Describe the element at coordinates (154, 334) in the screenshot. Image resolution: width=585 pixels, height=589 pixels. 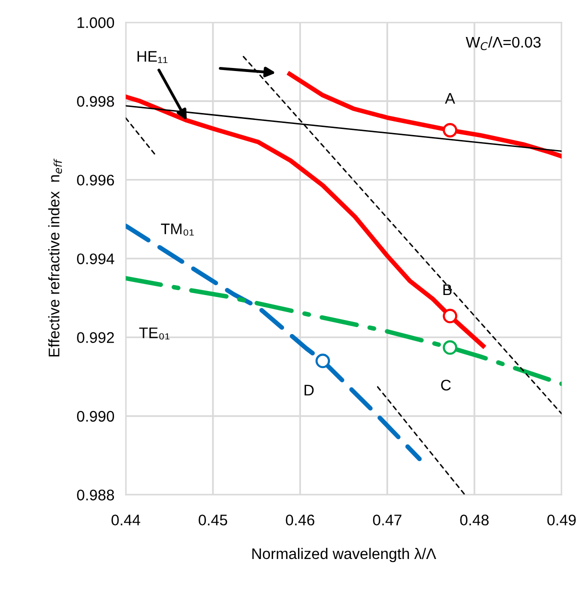
I see `annotation: TE₀₁` at that location.